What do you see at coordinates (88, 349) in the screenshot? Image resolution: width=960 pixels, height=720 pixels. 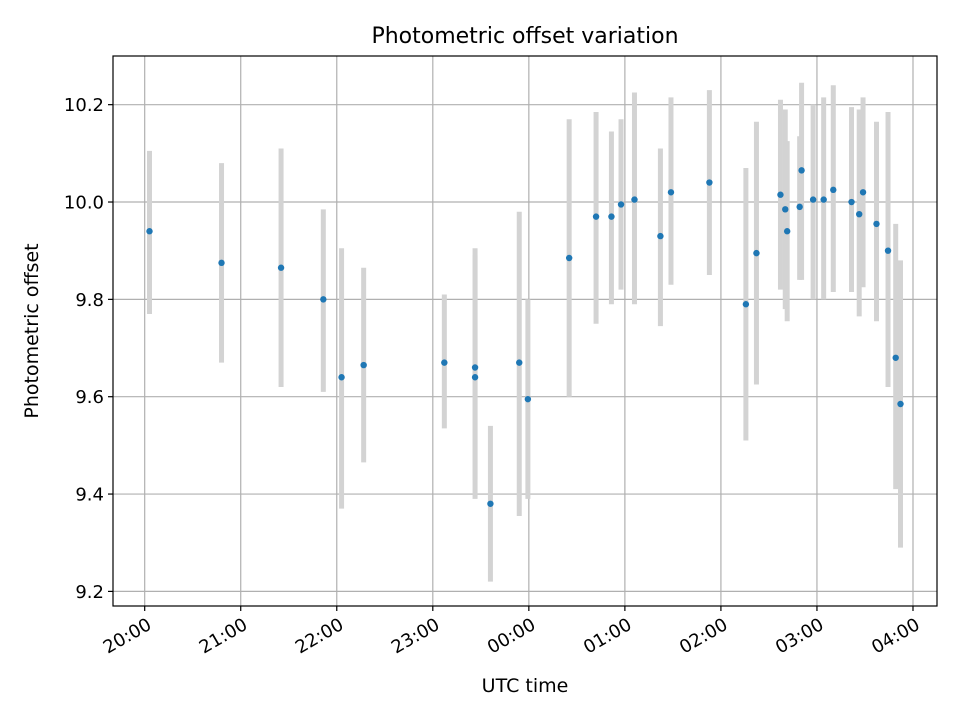 I see `y-axis: 9.2 9.4 9.6 9.8 10.0 10.2` at bounding box center [88, 349].